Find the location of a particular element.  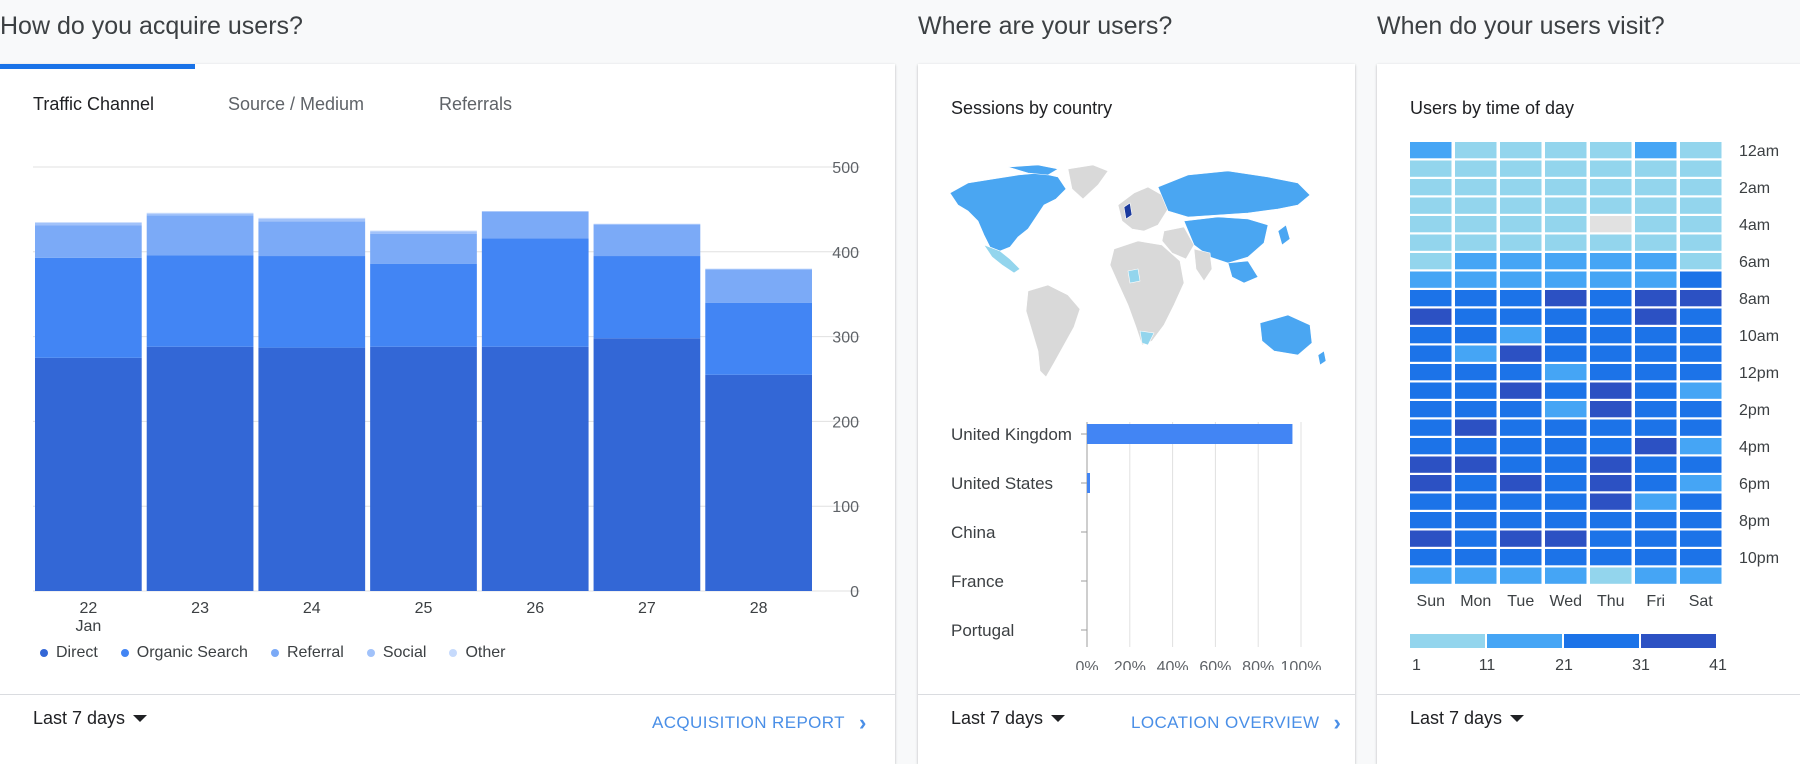

acquisition-date-range-dropdown: Last 7 days is located at coordinates (90, 718).